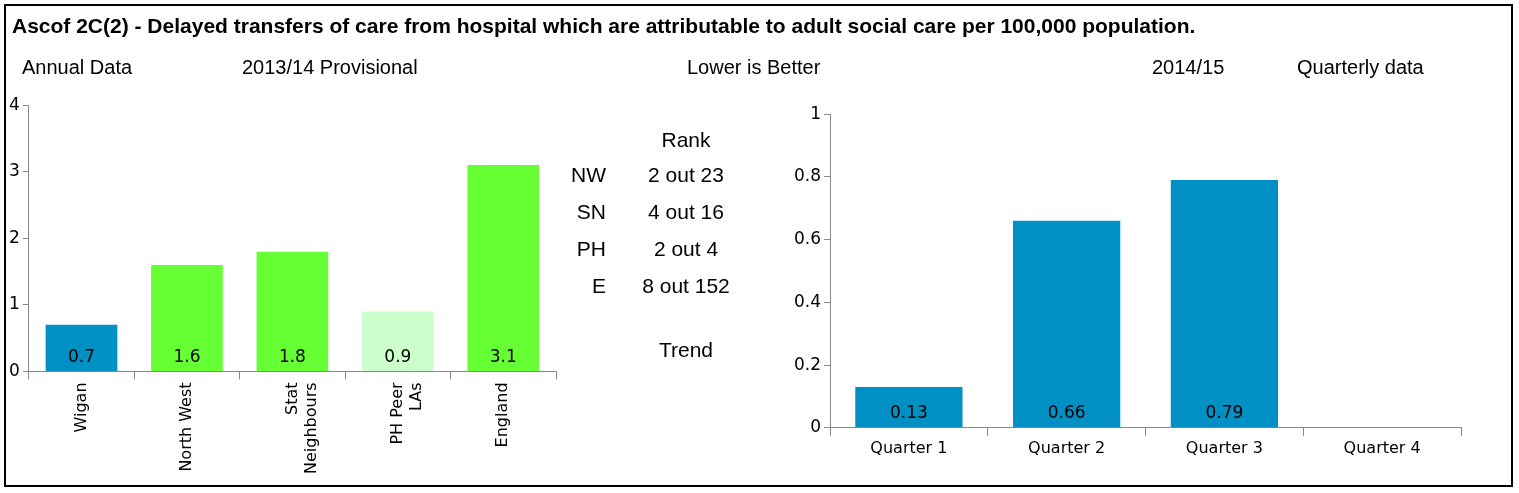 The width and height of the screenshot is (1519, 493). What do you see at coordinates (187, 355) in the screenshot?
I see `data-label: 1.6` at bounding box center [187, 355].